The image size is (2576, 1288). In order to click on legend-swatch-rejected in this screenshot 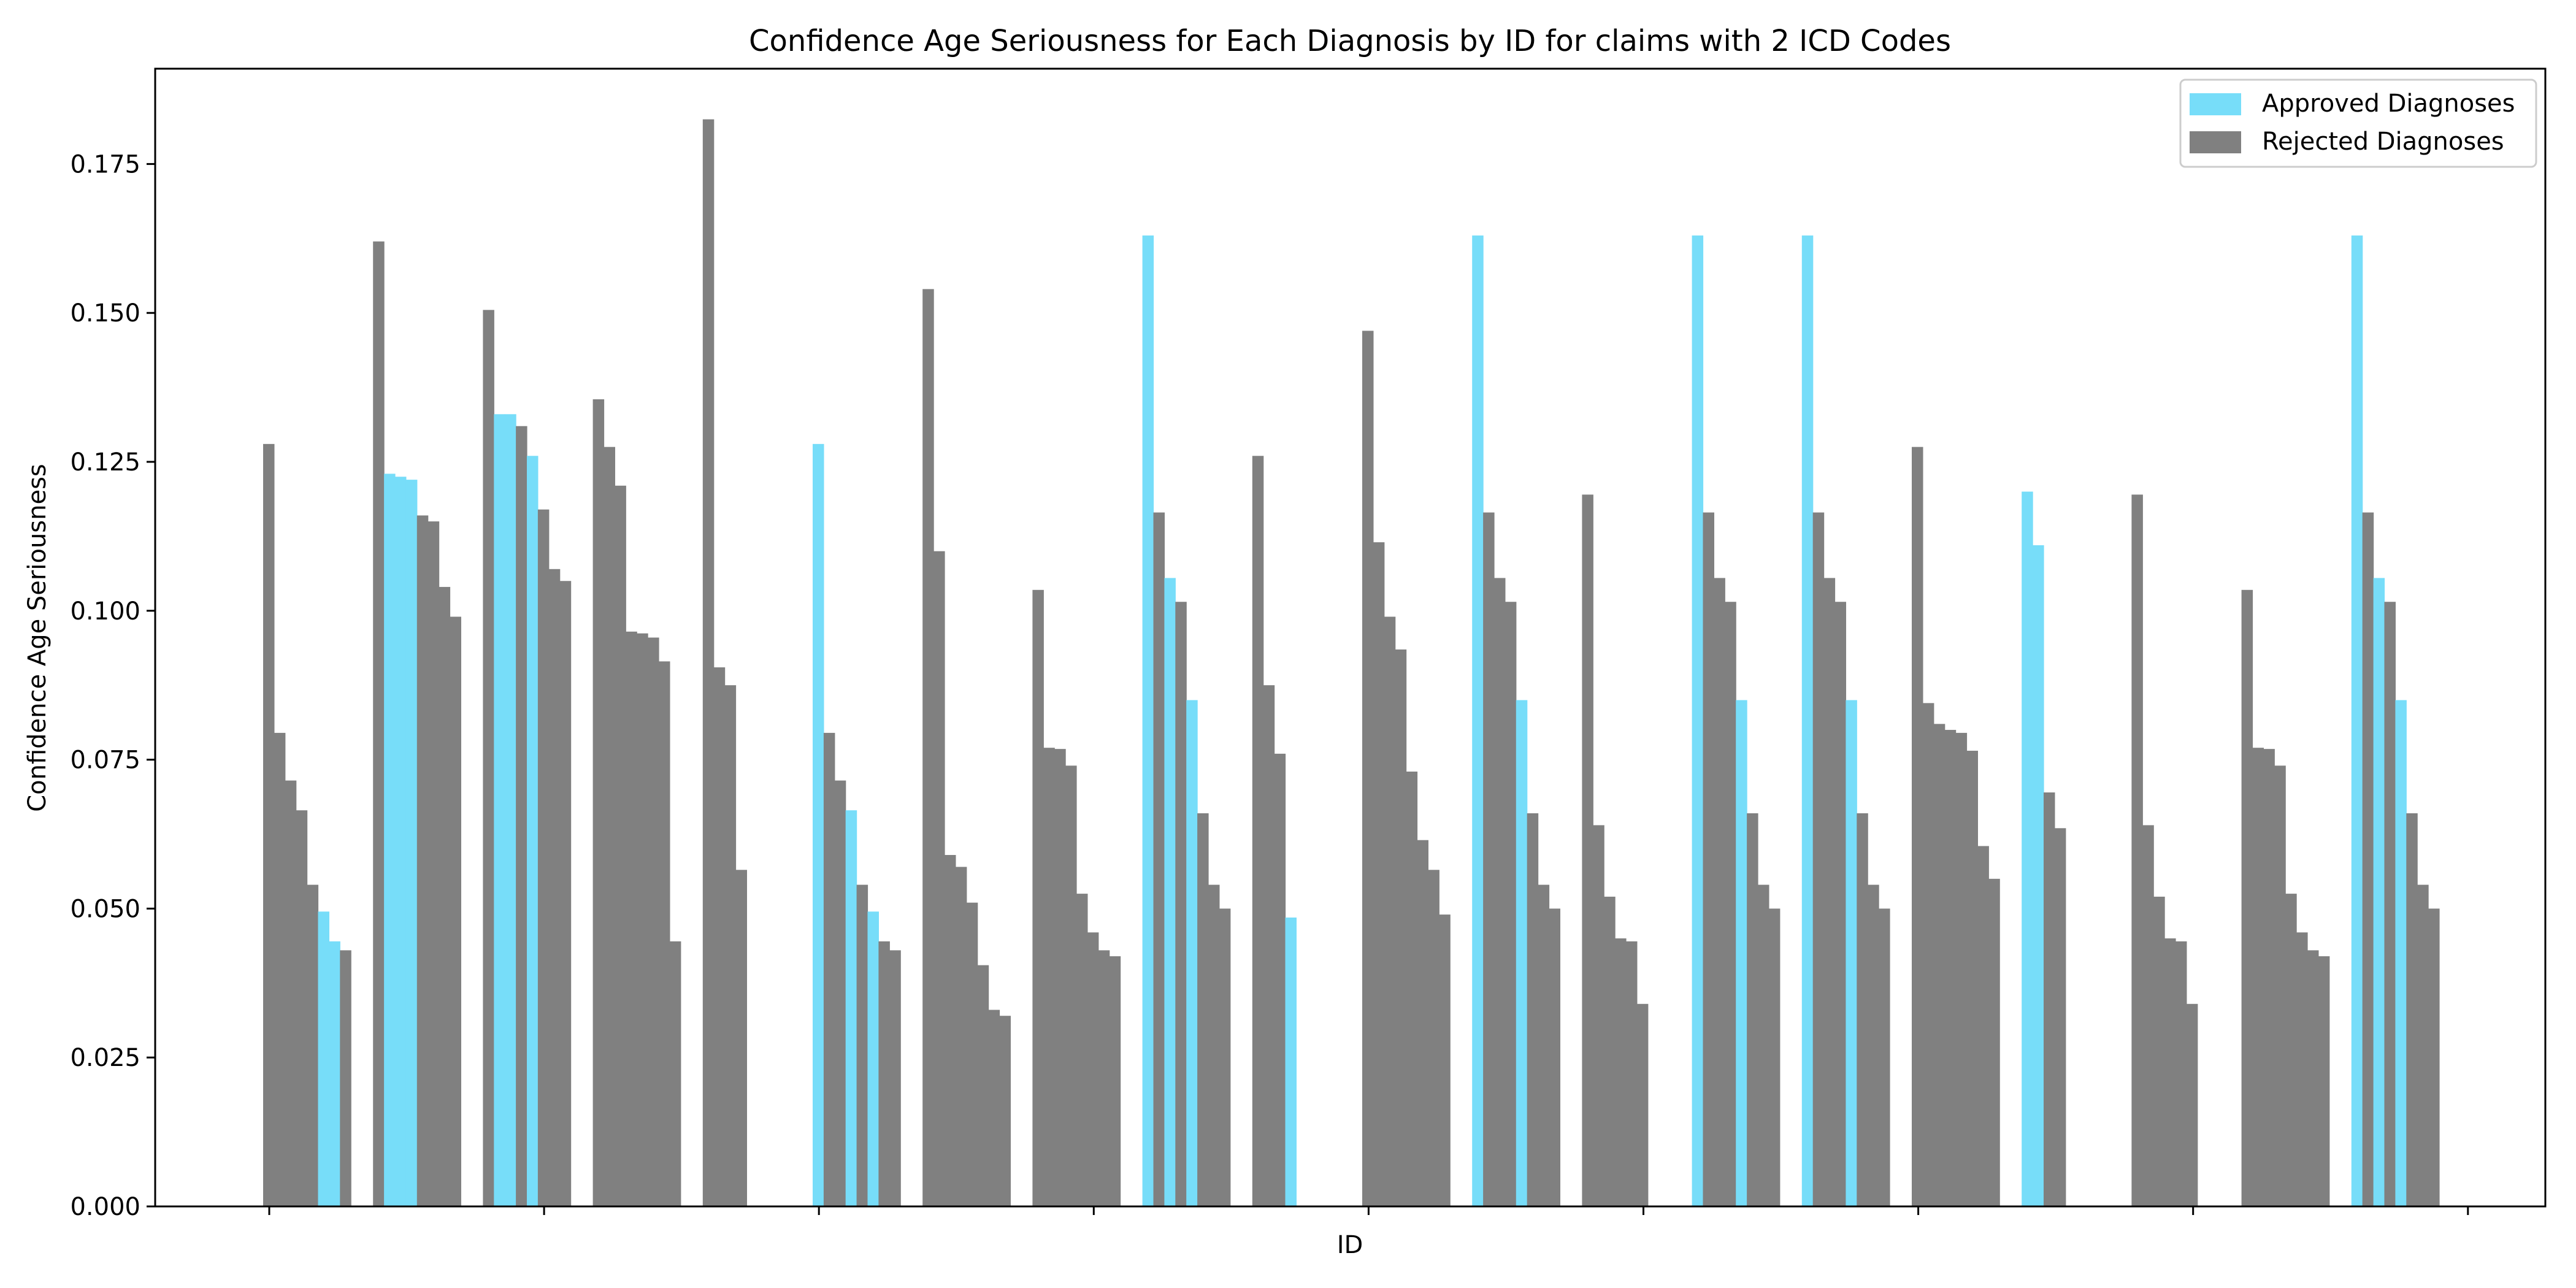, I will do `click(2215, 142)`.